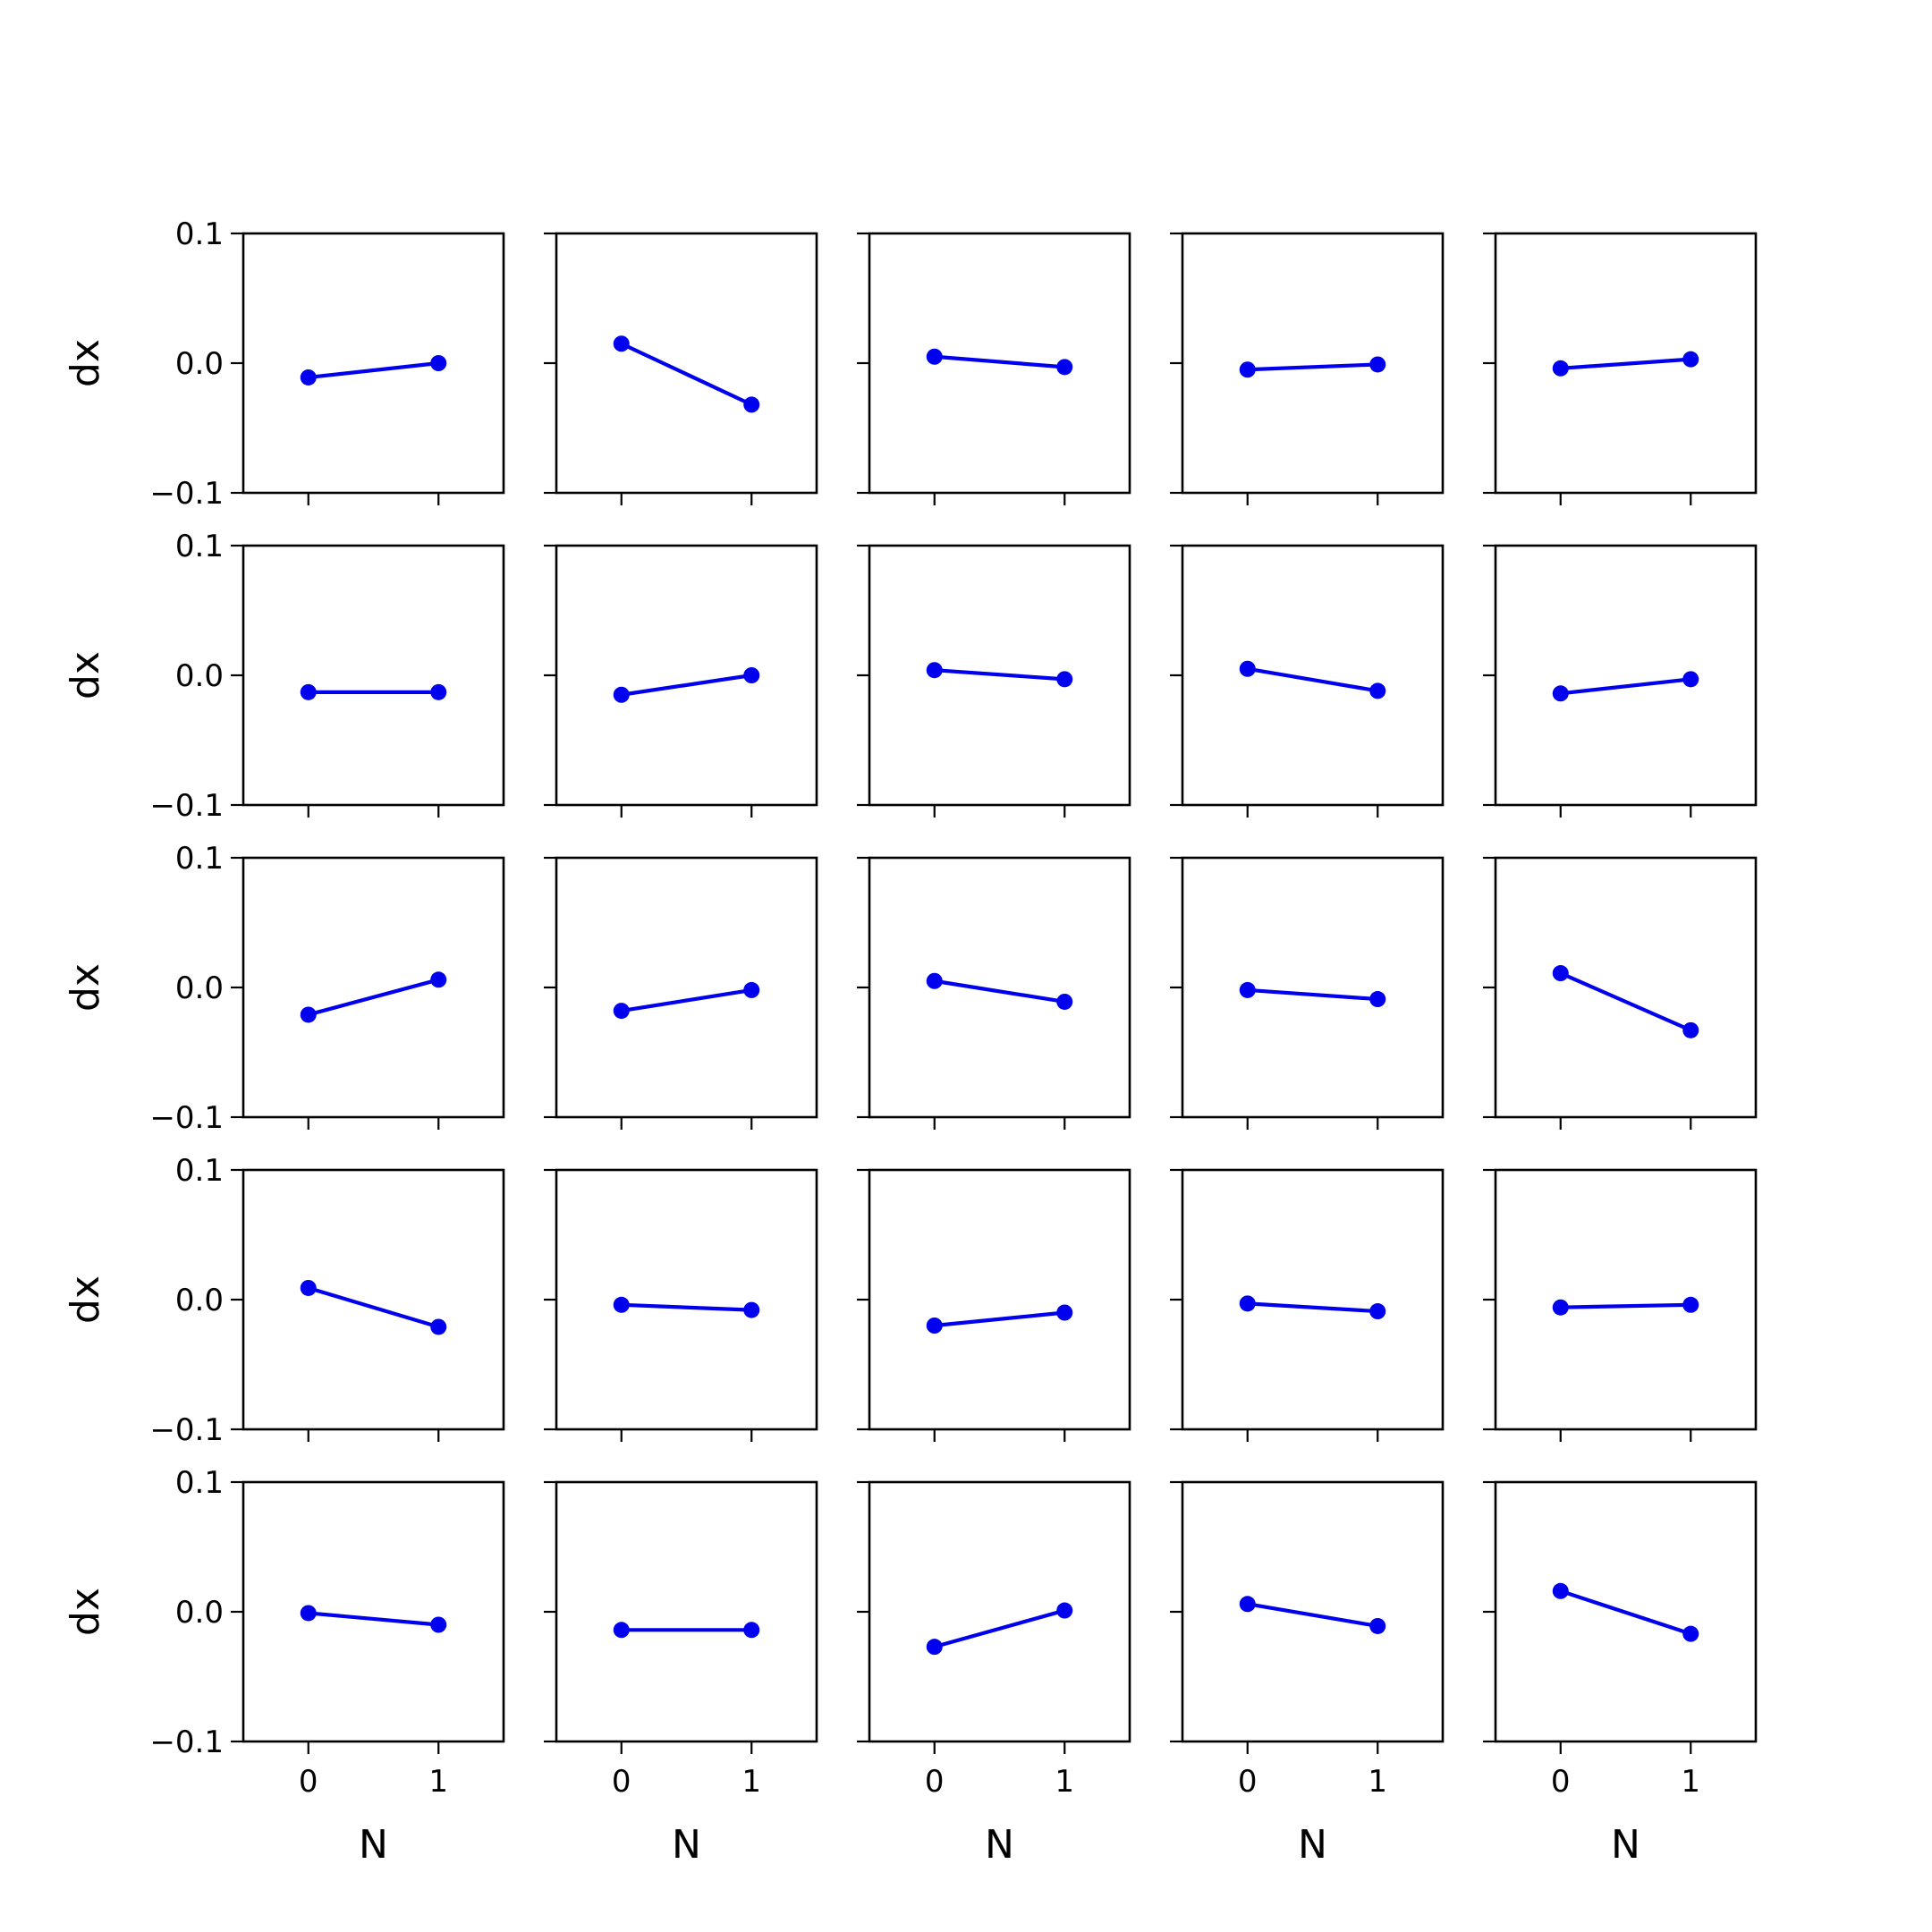 The width and height of the screenshot is (1932, 1932). Describe the element at coordinates (994, 1305) in the screenshot. I see `panel-r4-c3` at that location.